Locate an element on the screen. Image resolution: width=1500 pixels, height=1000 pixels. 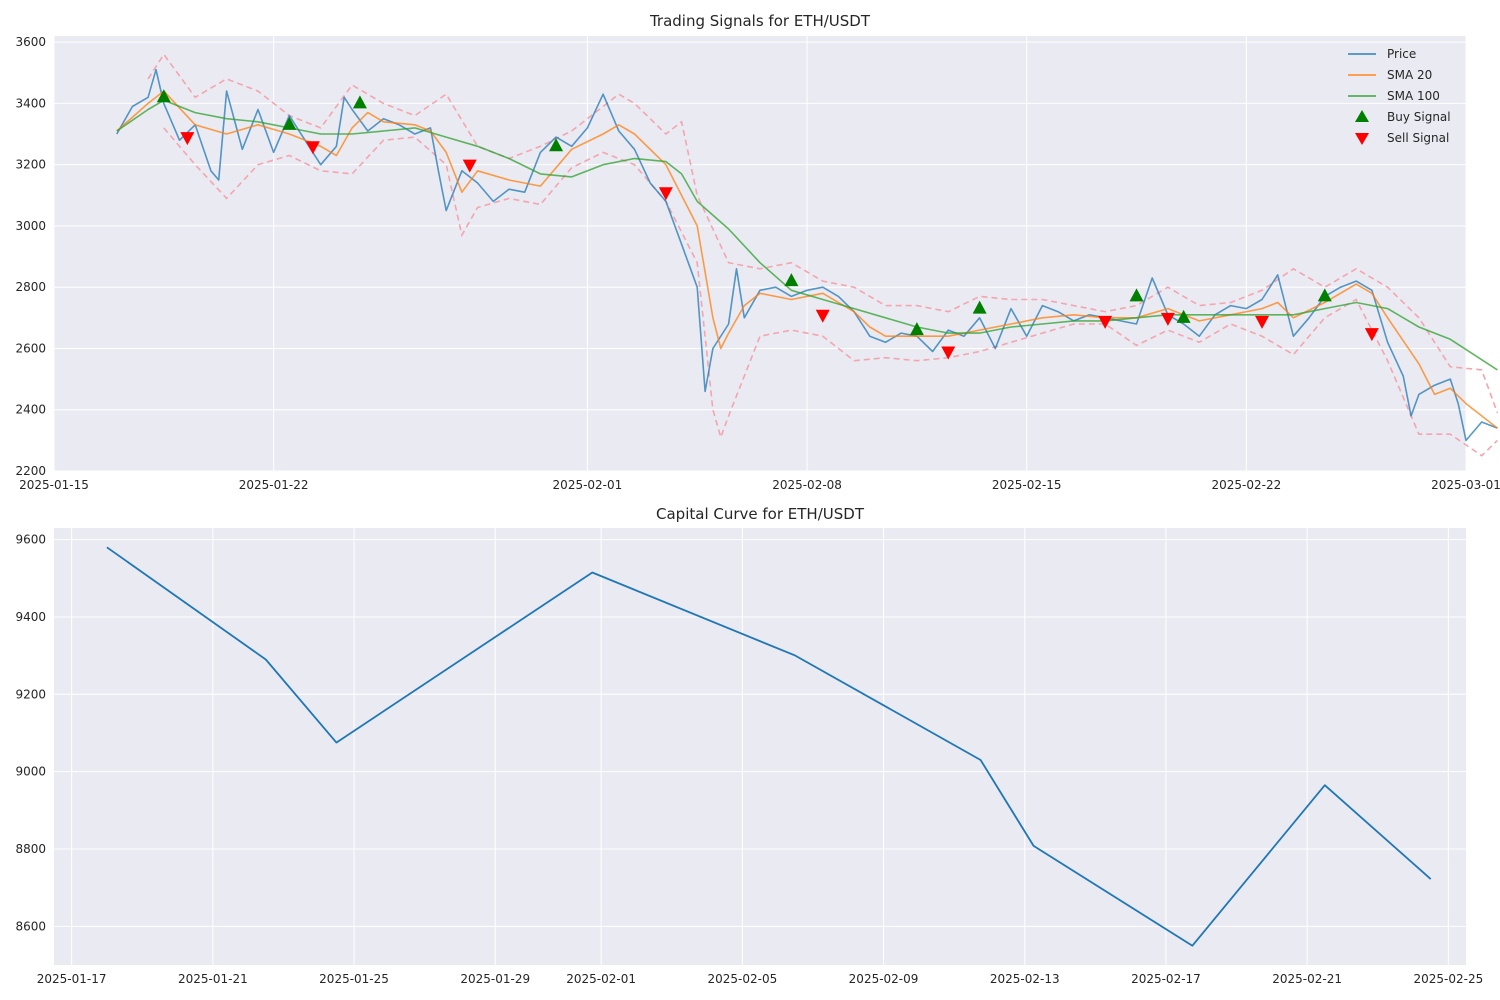
x-tick-label: 2025-01-29 is located at coordinates (495, 979).